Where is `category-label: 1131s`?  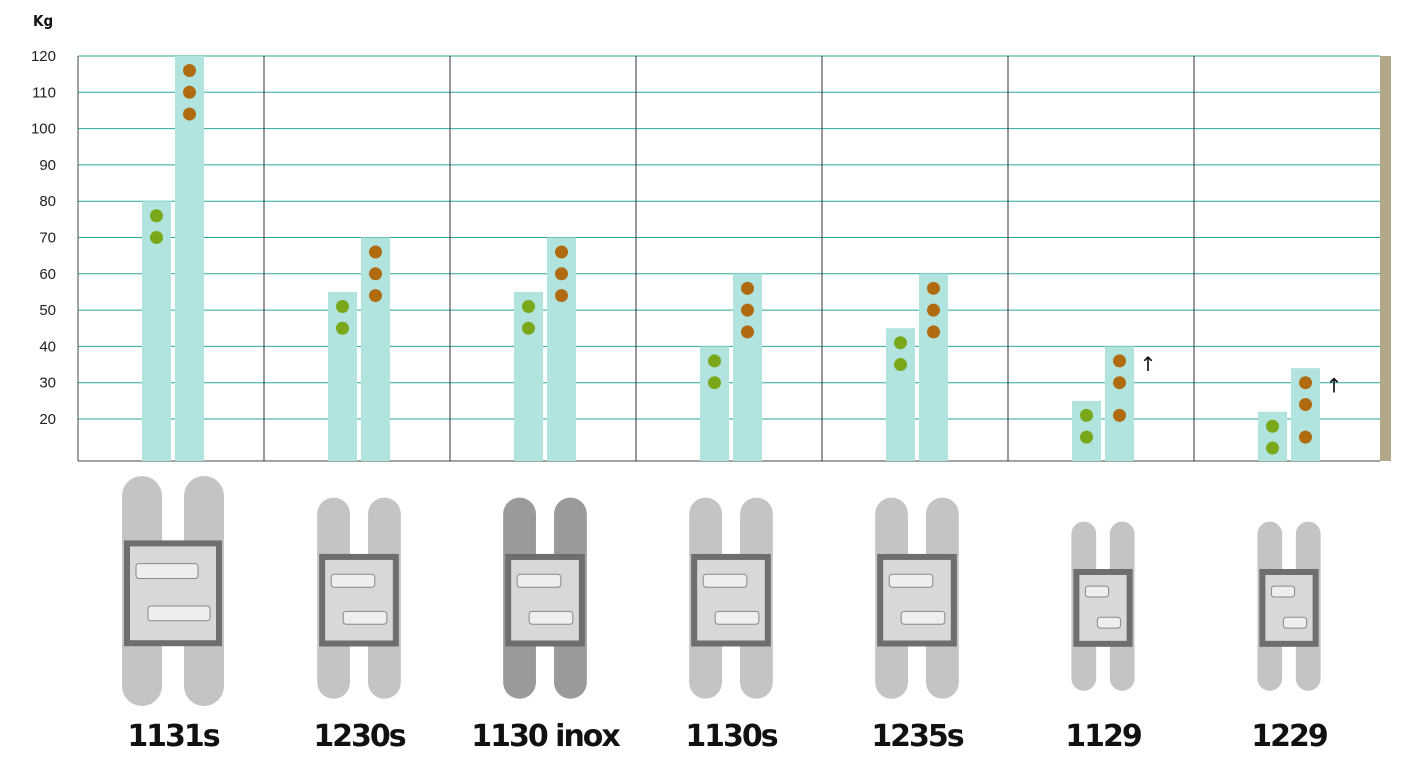 category-label: 1131s is located at coordinates (173, 736).